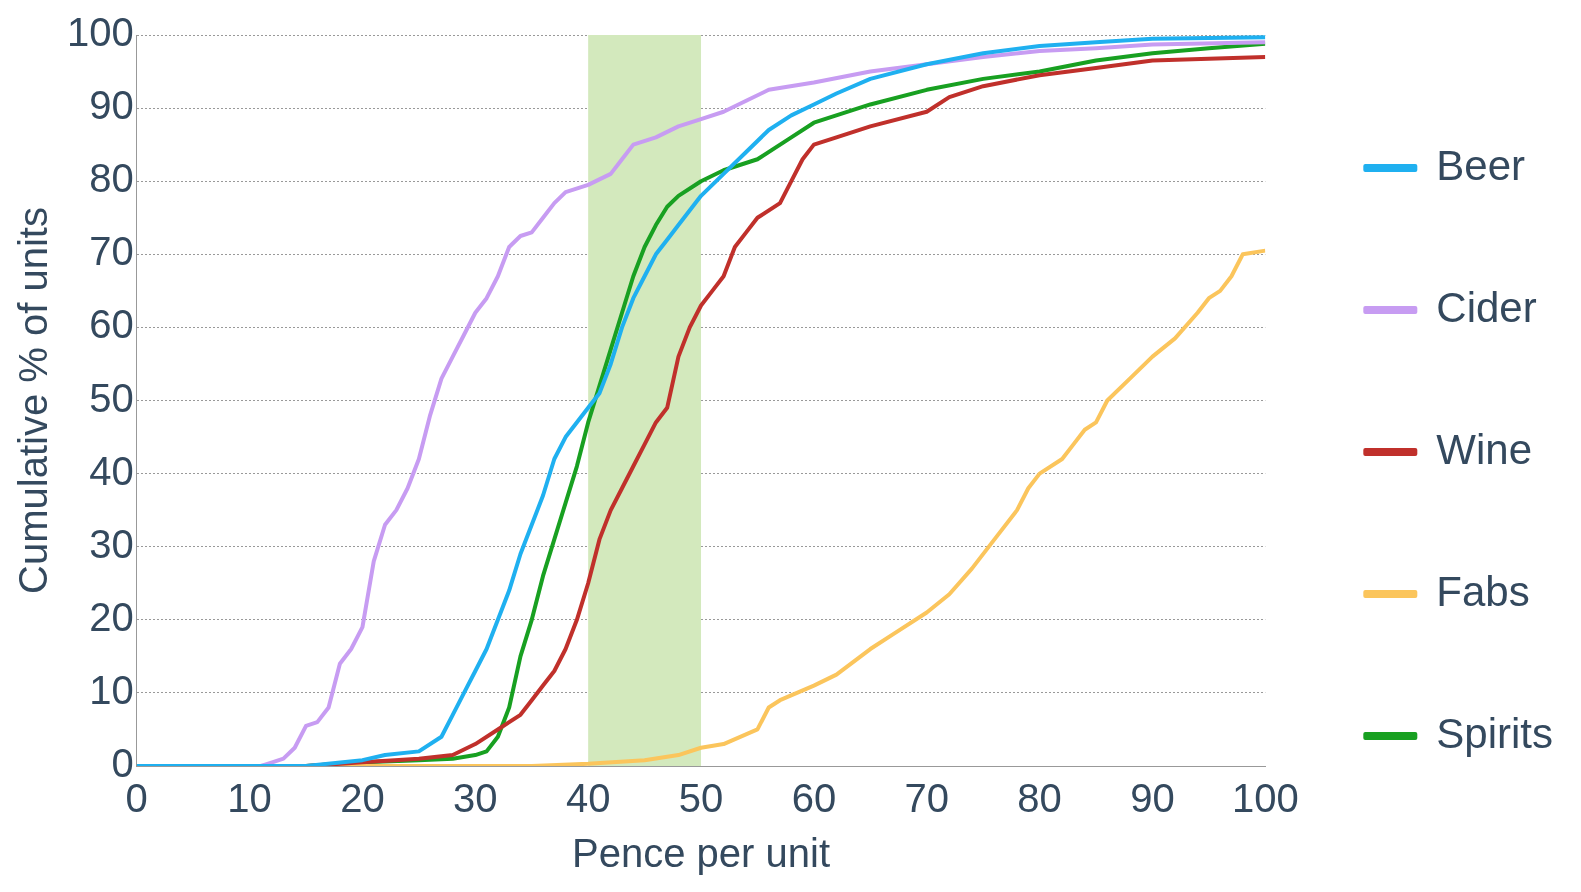 The height and width of the screenshot is (892, 1581). What do you see at coordinates (588, 798) in the screenshot?
I see `x-tick-label: 40` at bounding box center [588, 798].